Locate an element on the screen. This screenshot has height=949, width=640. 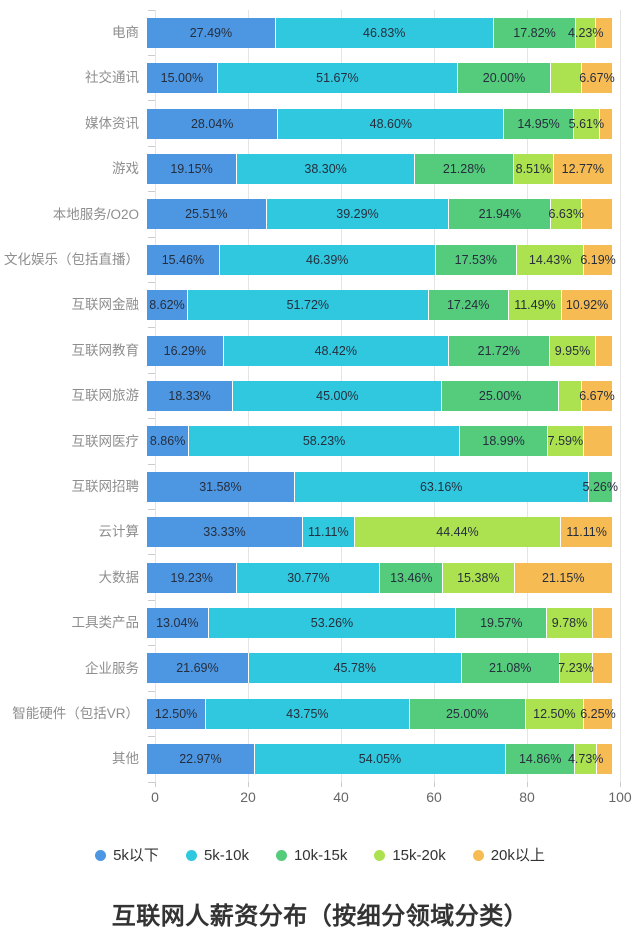
bar-track: 8.86% 58.23% 18.99% 7.59% is located at coordinates (379, 441).